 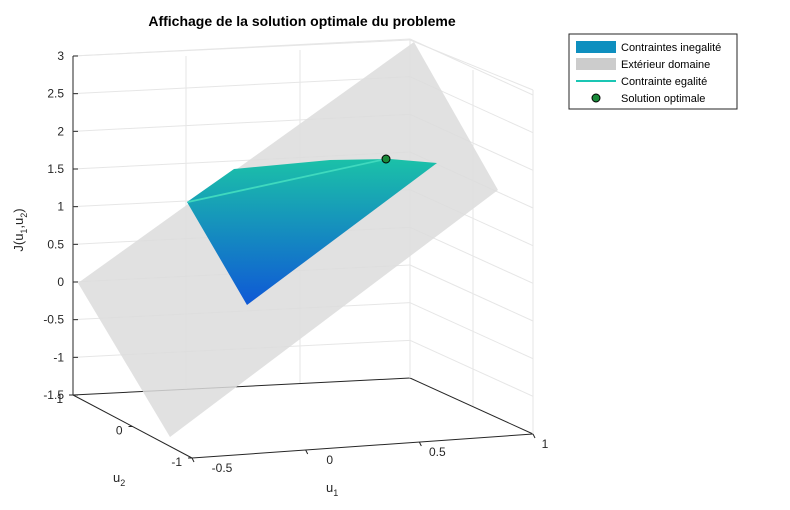 I want to click on z-tick-label: 2, so click(x=60, y=131).